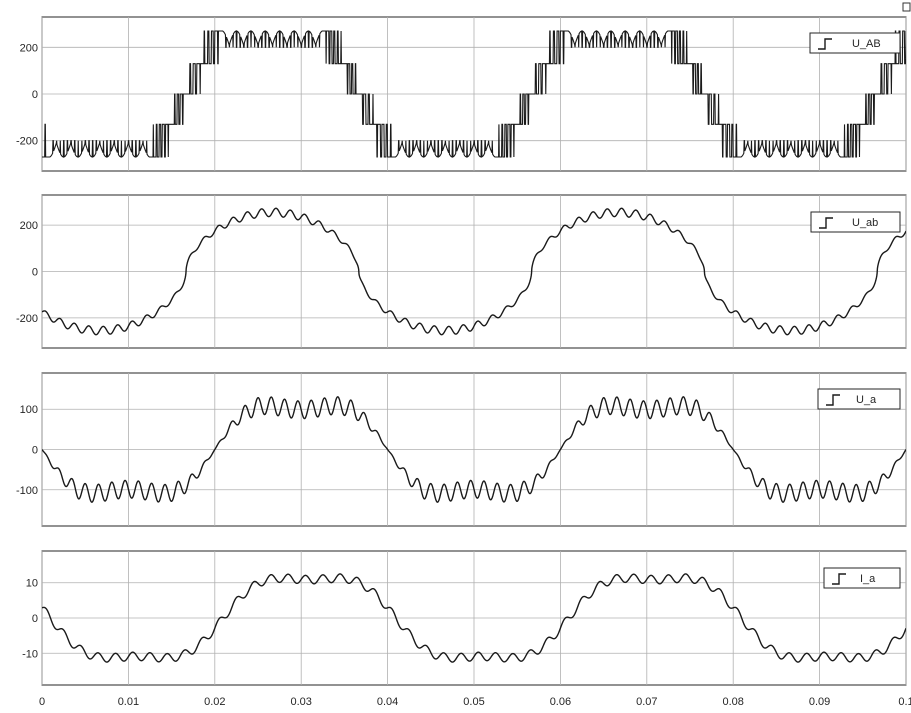  I want to click on y-tick-label: 10, so click(32, 584).